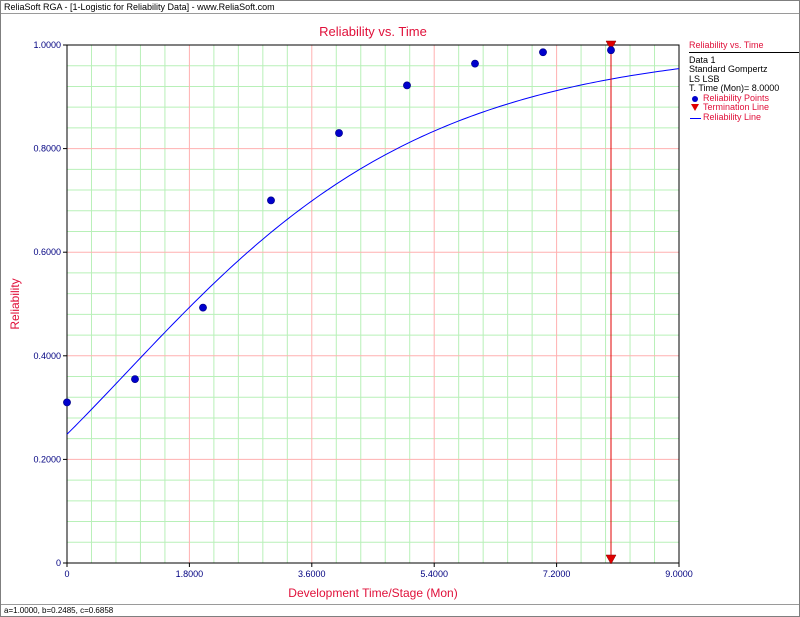 The height and width of the screenshot is (617, 800). What do you see at coordinates (47, 45) in the screenshot?
I see `y-tick-label: 1.0000` at bounding box center [47, 45].